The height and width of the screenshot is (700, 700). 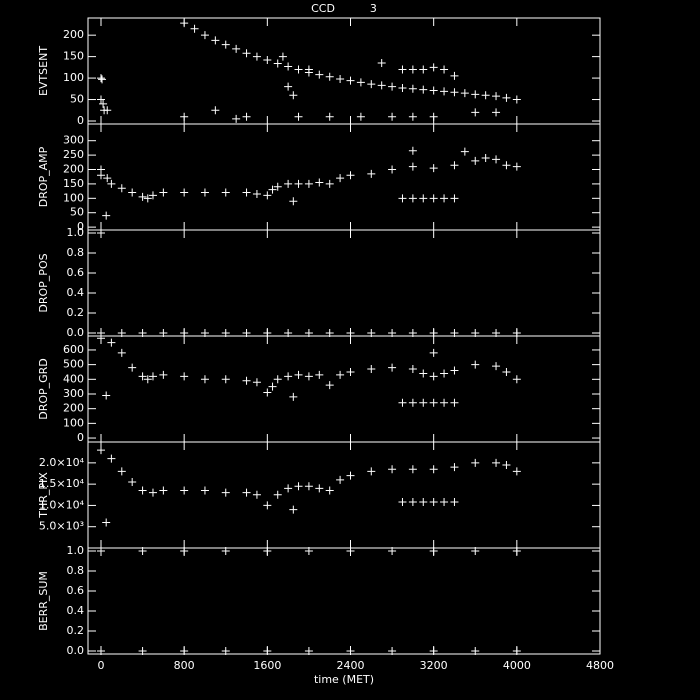 I want to click on y-axis-label: THR_PIX, so click(x=43, y=495).